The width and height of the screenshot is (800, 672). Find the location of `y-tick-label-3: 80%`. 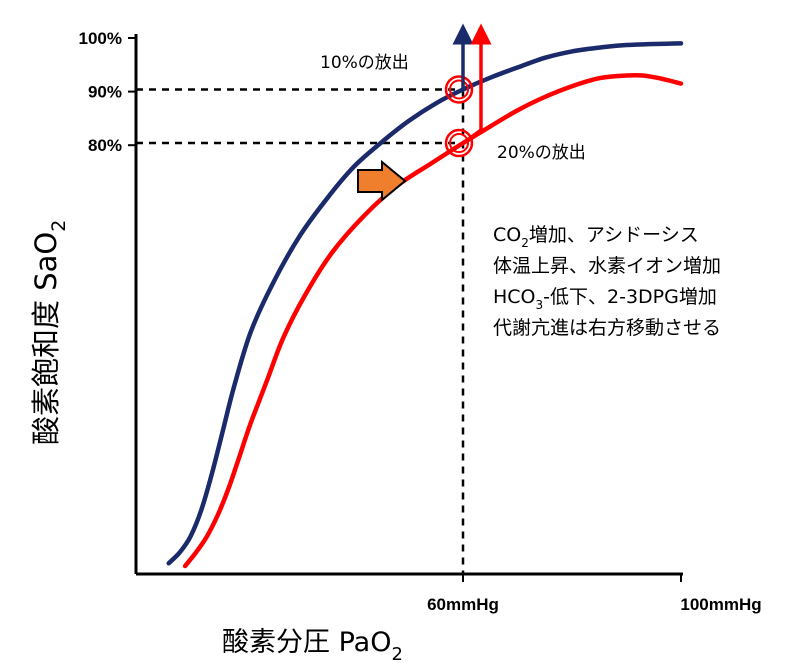

y-tick-label-3: 80% is located at coordinates (105, 145).